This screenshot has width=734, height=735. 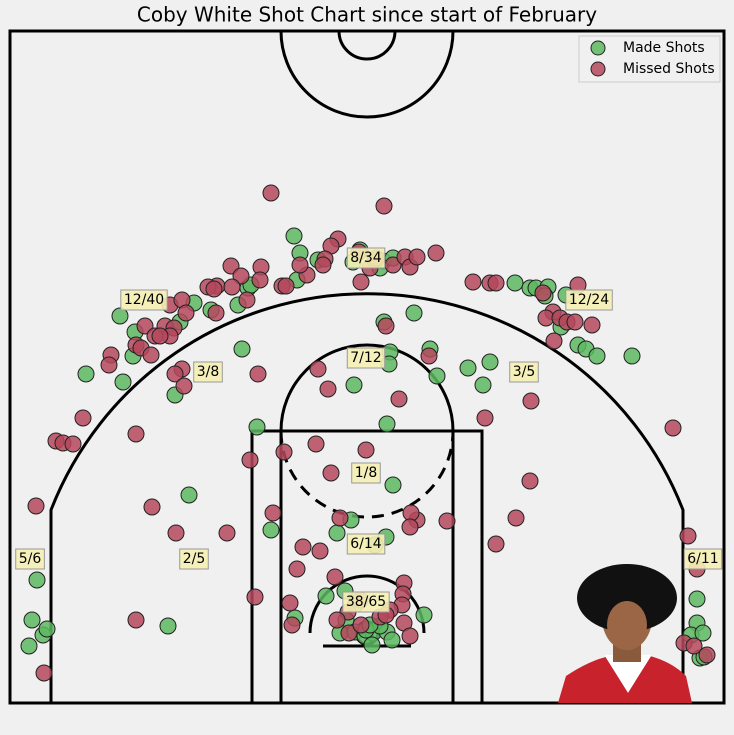 What do you see at coordinates (664, 48) in the screenshot?
I see `legend-label: Made Shots` at bounding box center [664, 48].